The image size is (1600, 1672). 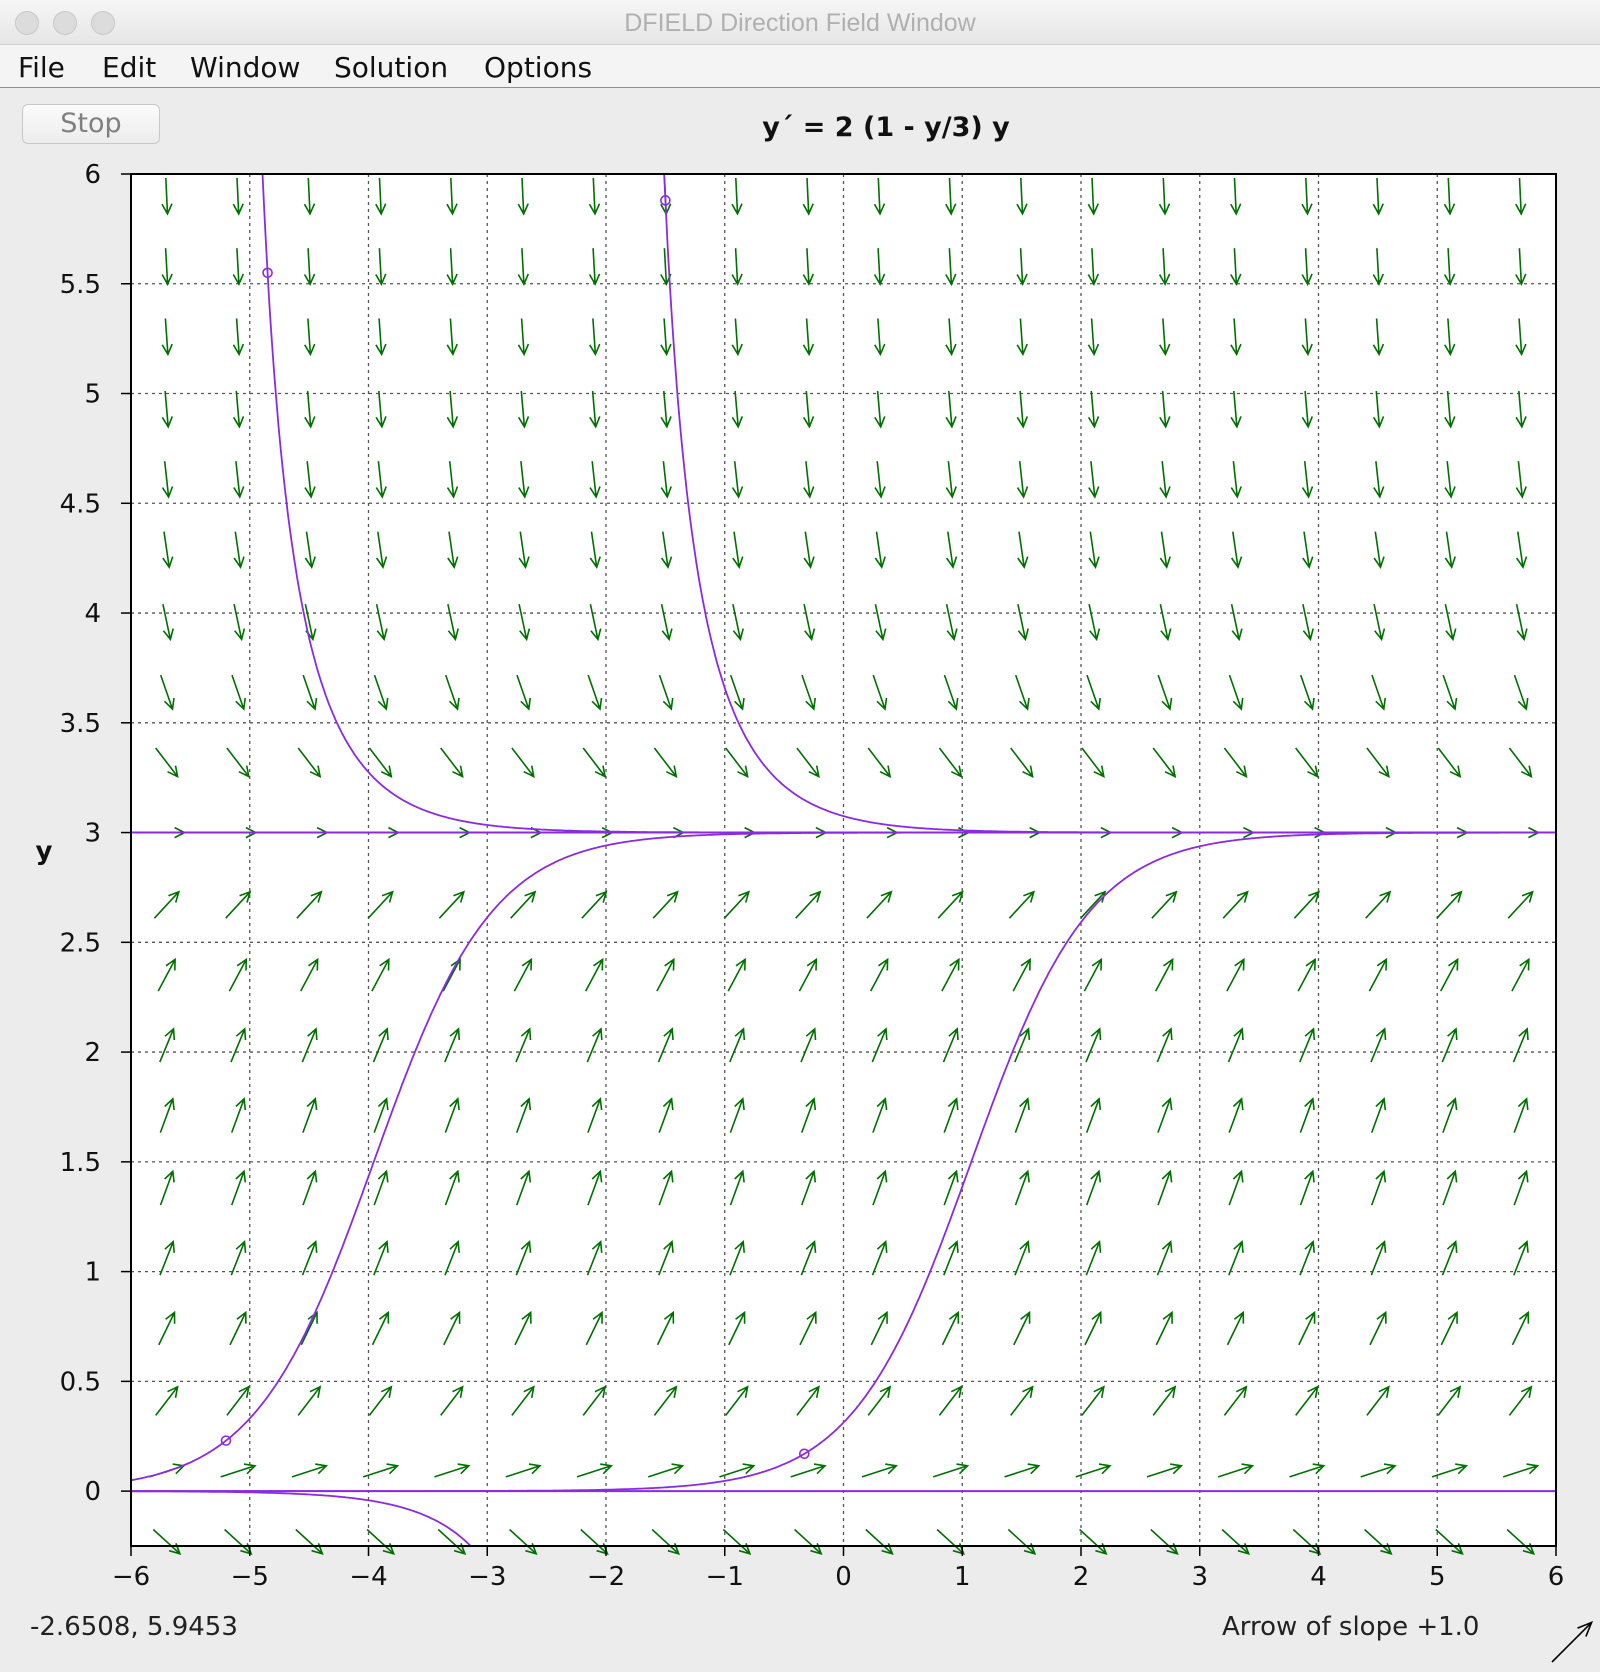 What do you see at coordinates (80, 1163) in the screenshot?
I see `y-tick-label: 1.5` at bounding box center [80, 1163].